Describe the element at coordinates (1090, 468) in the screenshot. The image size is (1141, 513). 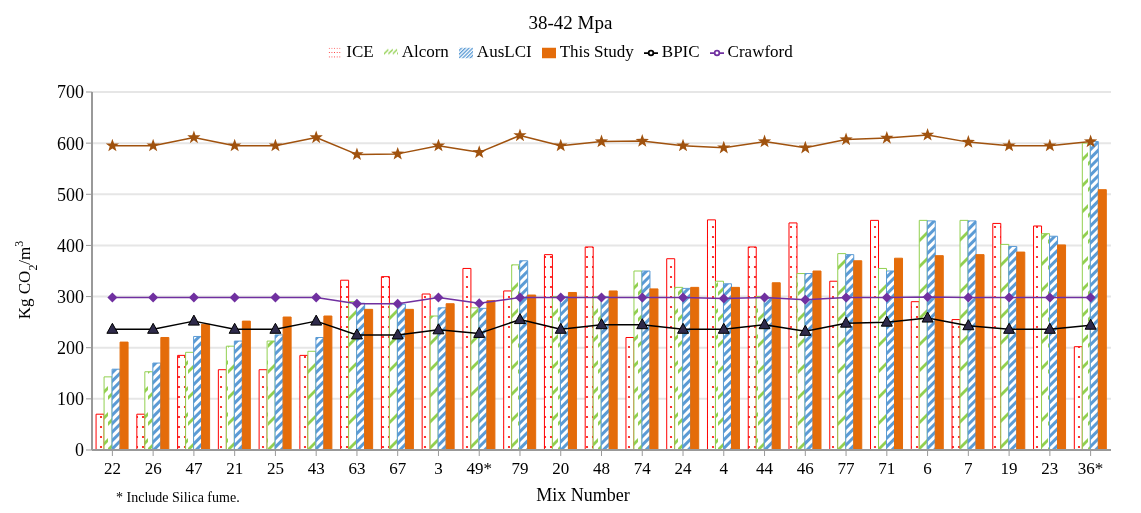
I see `x-tick-label: 36*` at that location.